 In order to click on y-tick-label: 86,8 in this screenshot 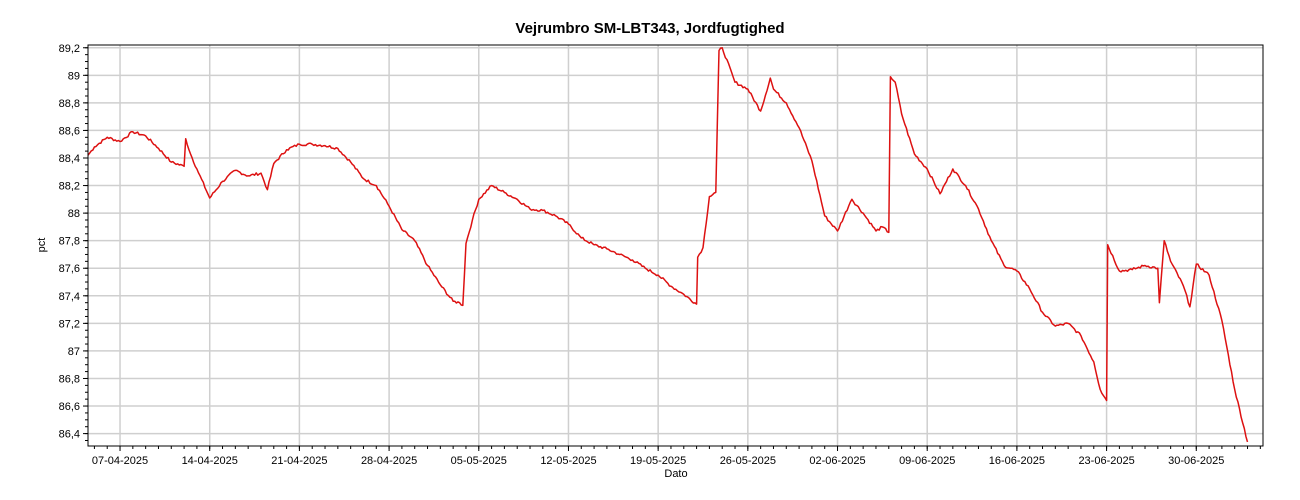, I will do `click(69, 379)`.